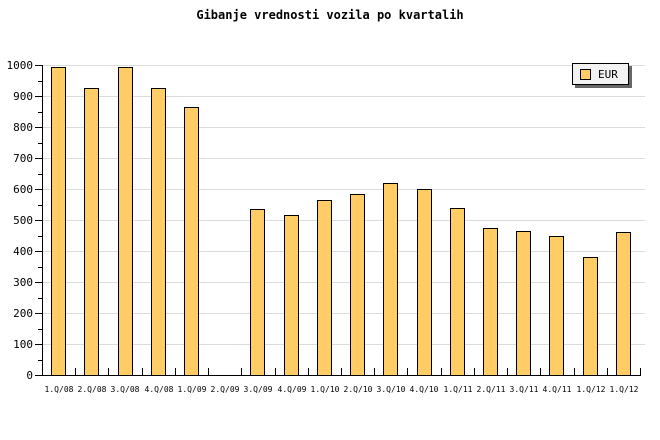 This screenshot has width=660, height=440. What do you see at coordinates (20, 65) in the screenshot?
I see `y-tick-label: 1000` at bounding box center [20, 65].